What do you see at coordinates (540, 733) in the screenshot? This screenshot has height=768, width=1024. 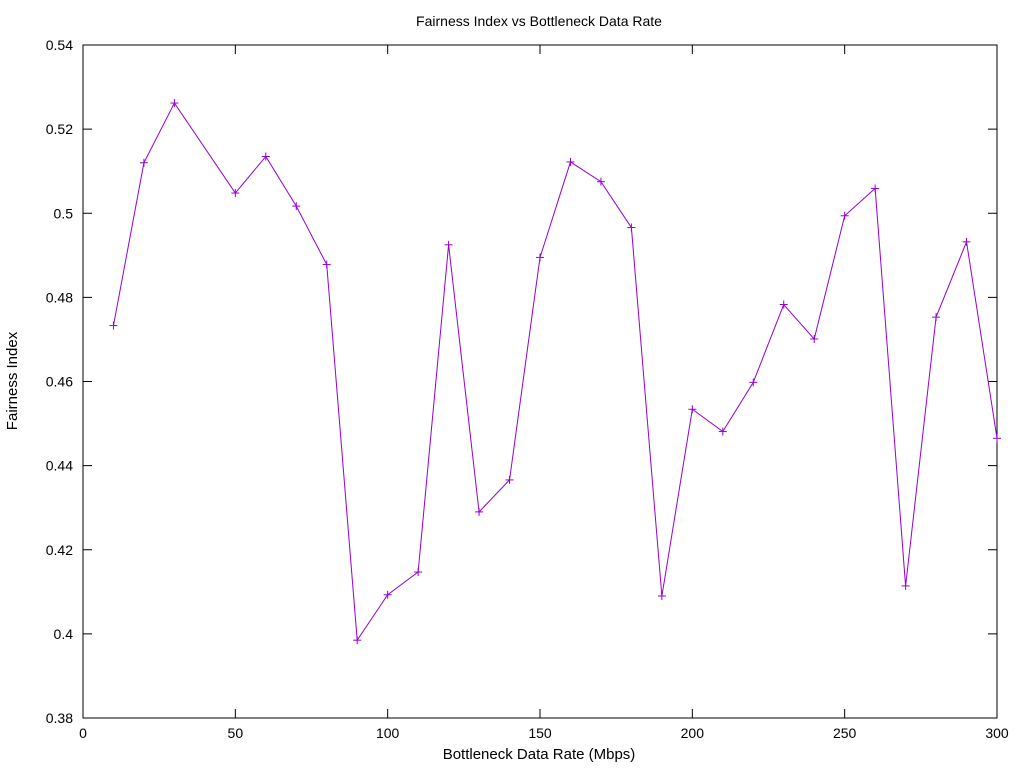 I see `x-tick-label: 150` at bounding box center [540, 733].